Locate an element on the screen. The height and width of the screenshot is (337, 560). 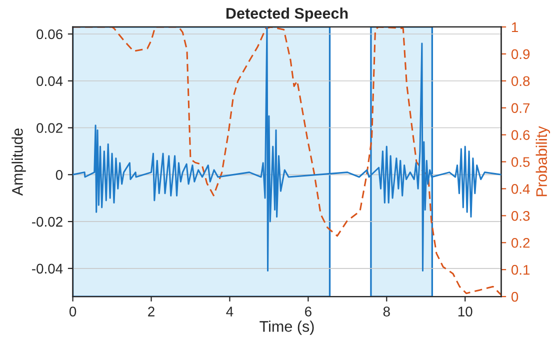
x-axis-title: Time (s) is located at coordinates (287, 327).